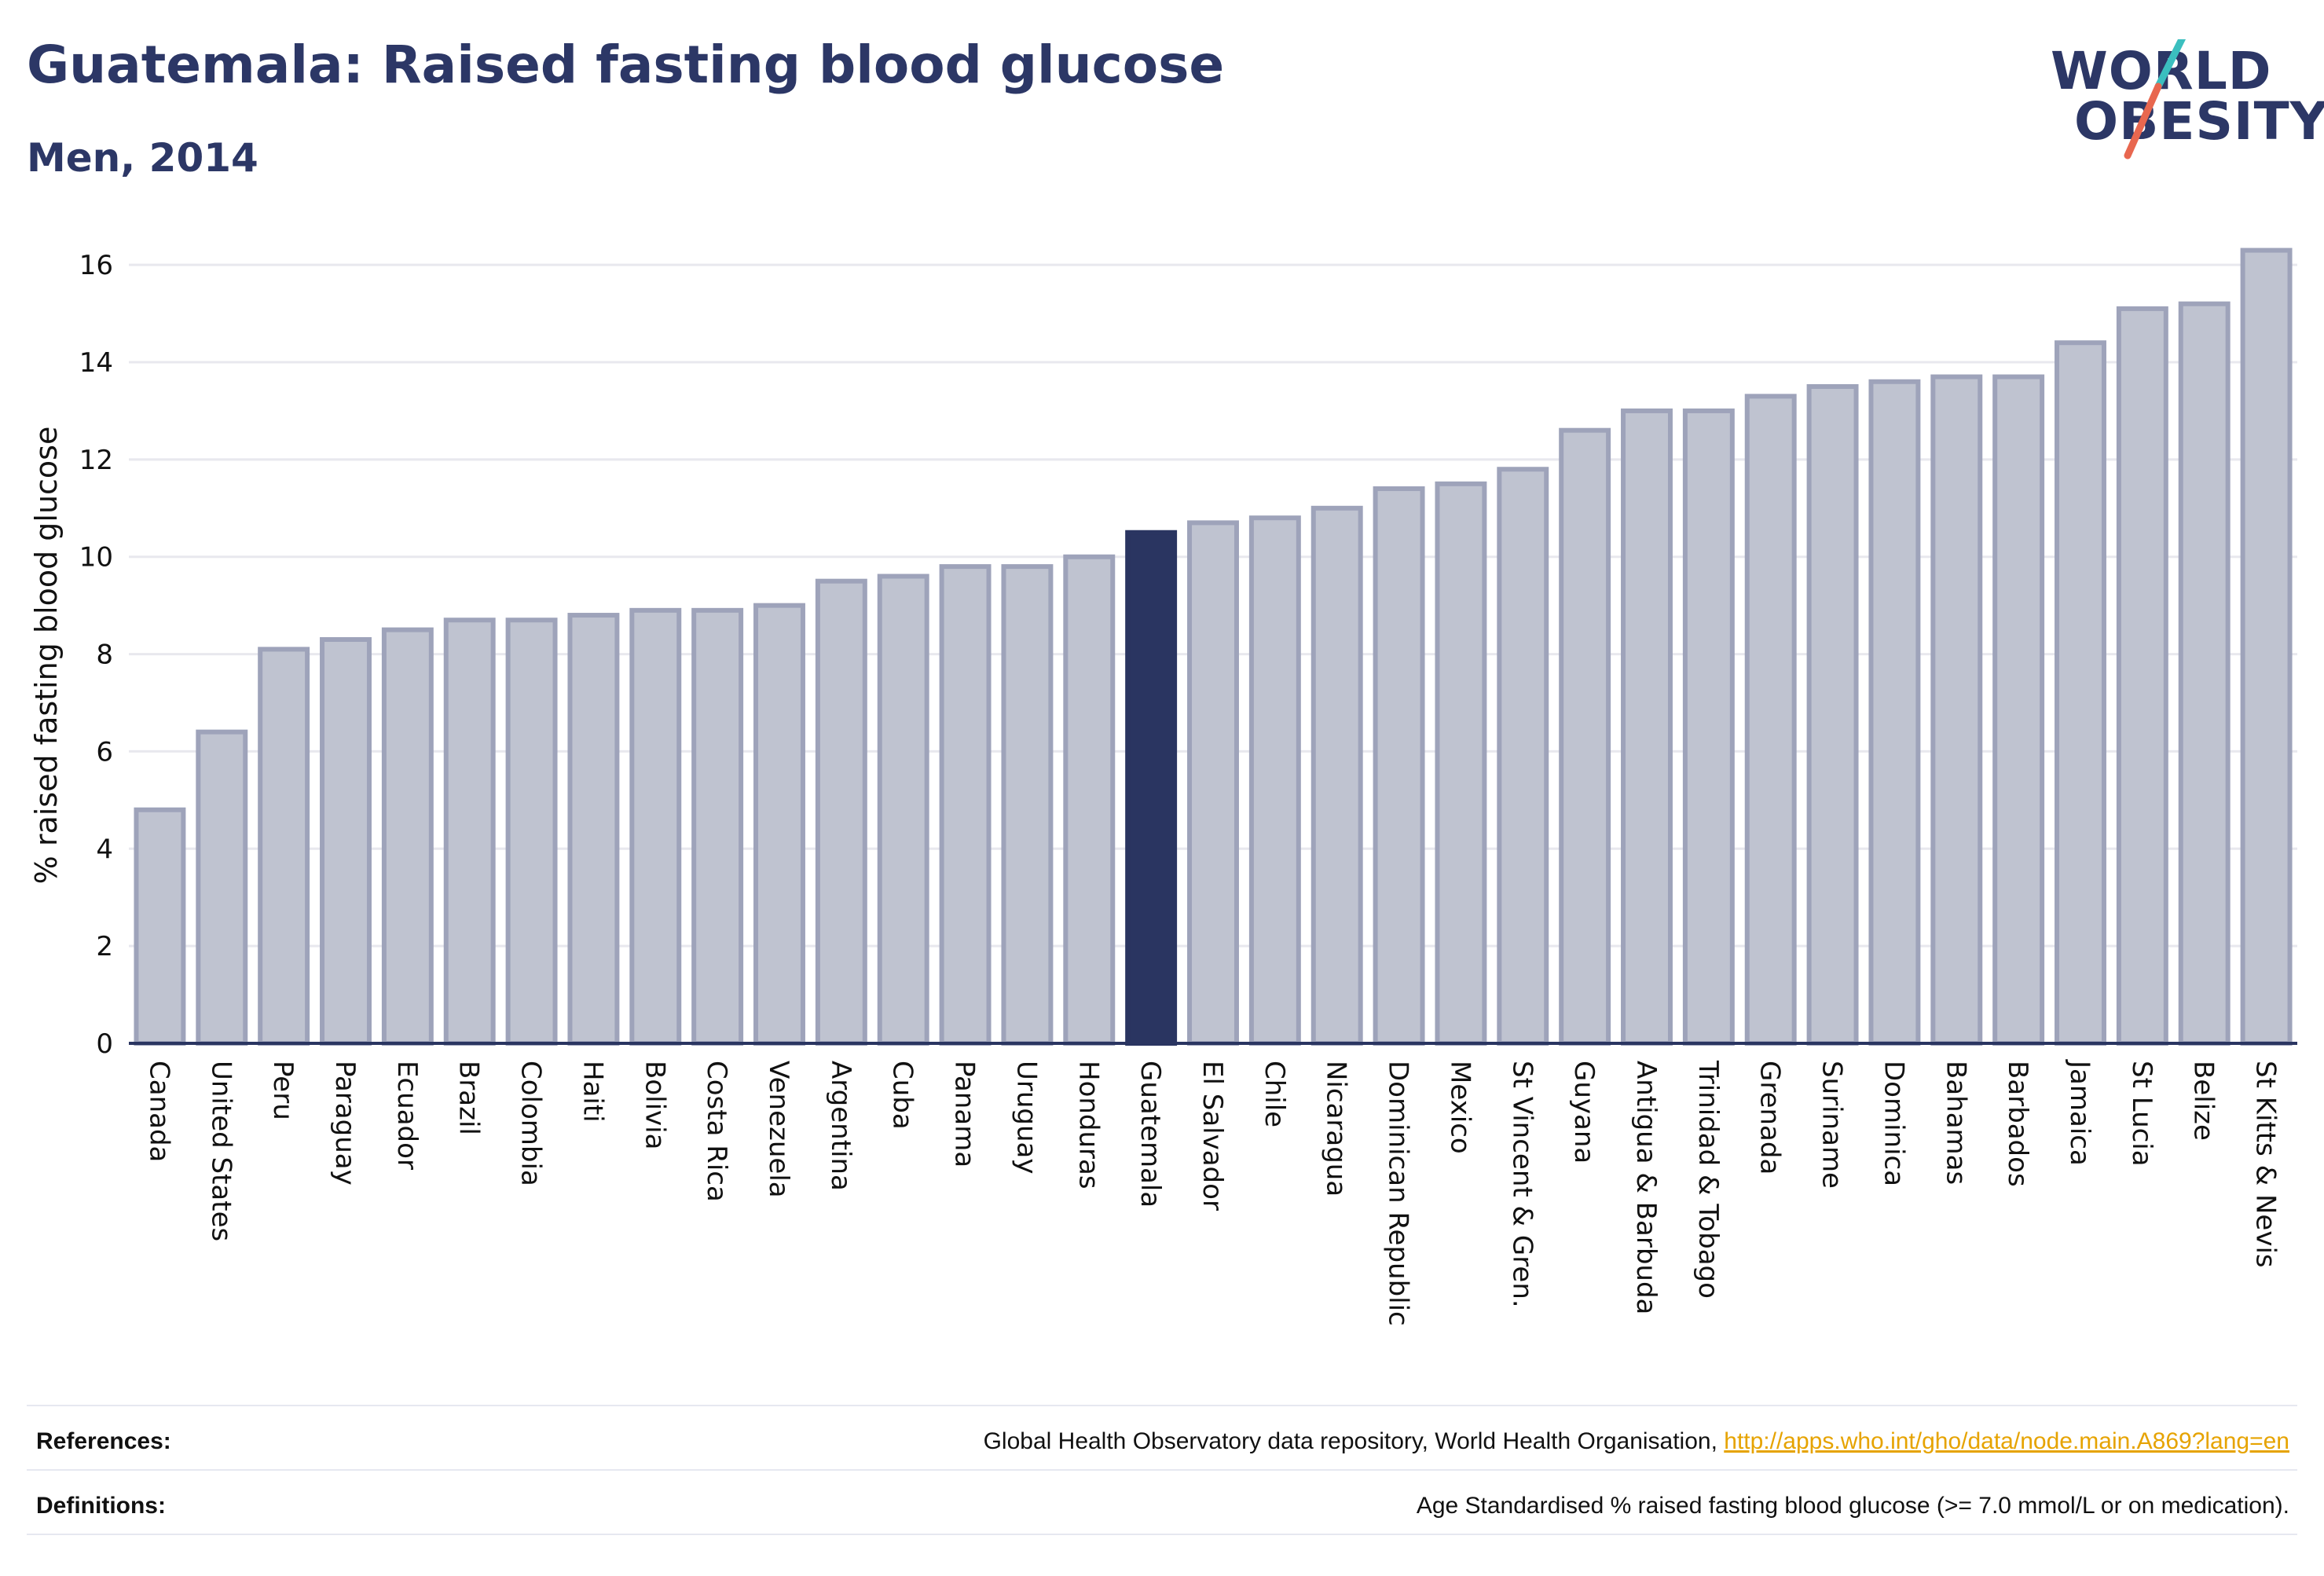  I want to click on x-tick-label: Mexico, so click(1459, 1107).